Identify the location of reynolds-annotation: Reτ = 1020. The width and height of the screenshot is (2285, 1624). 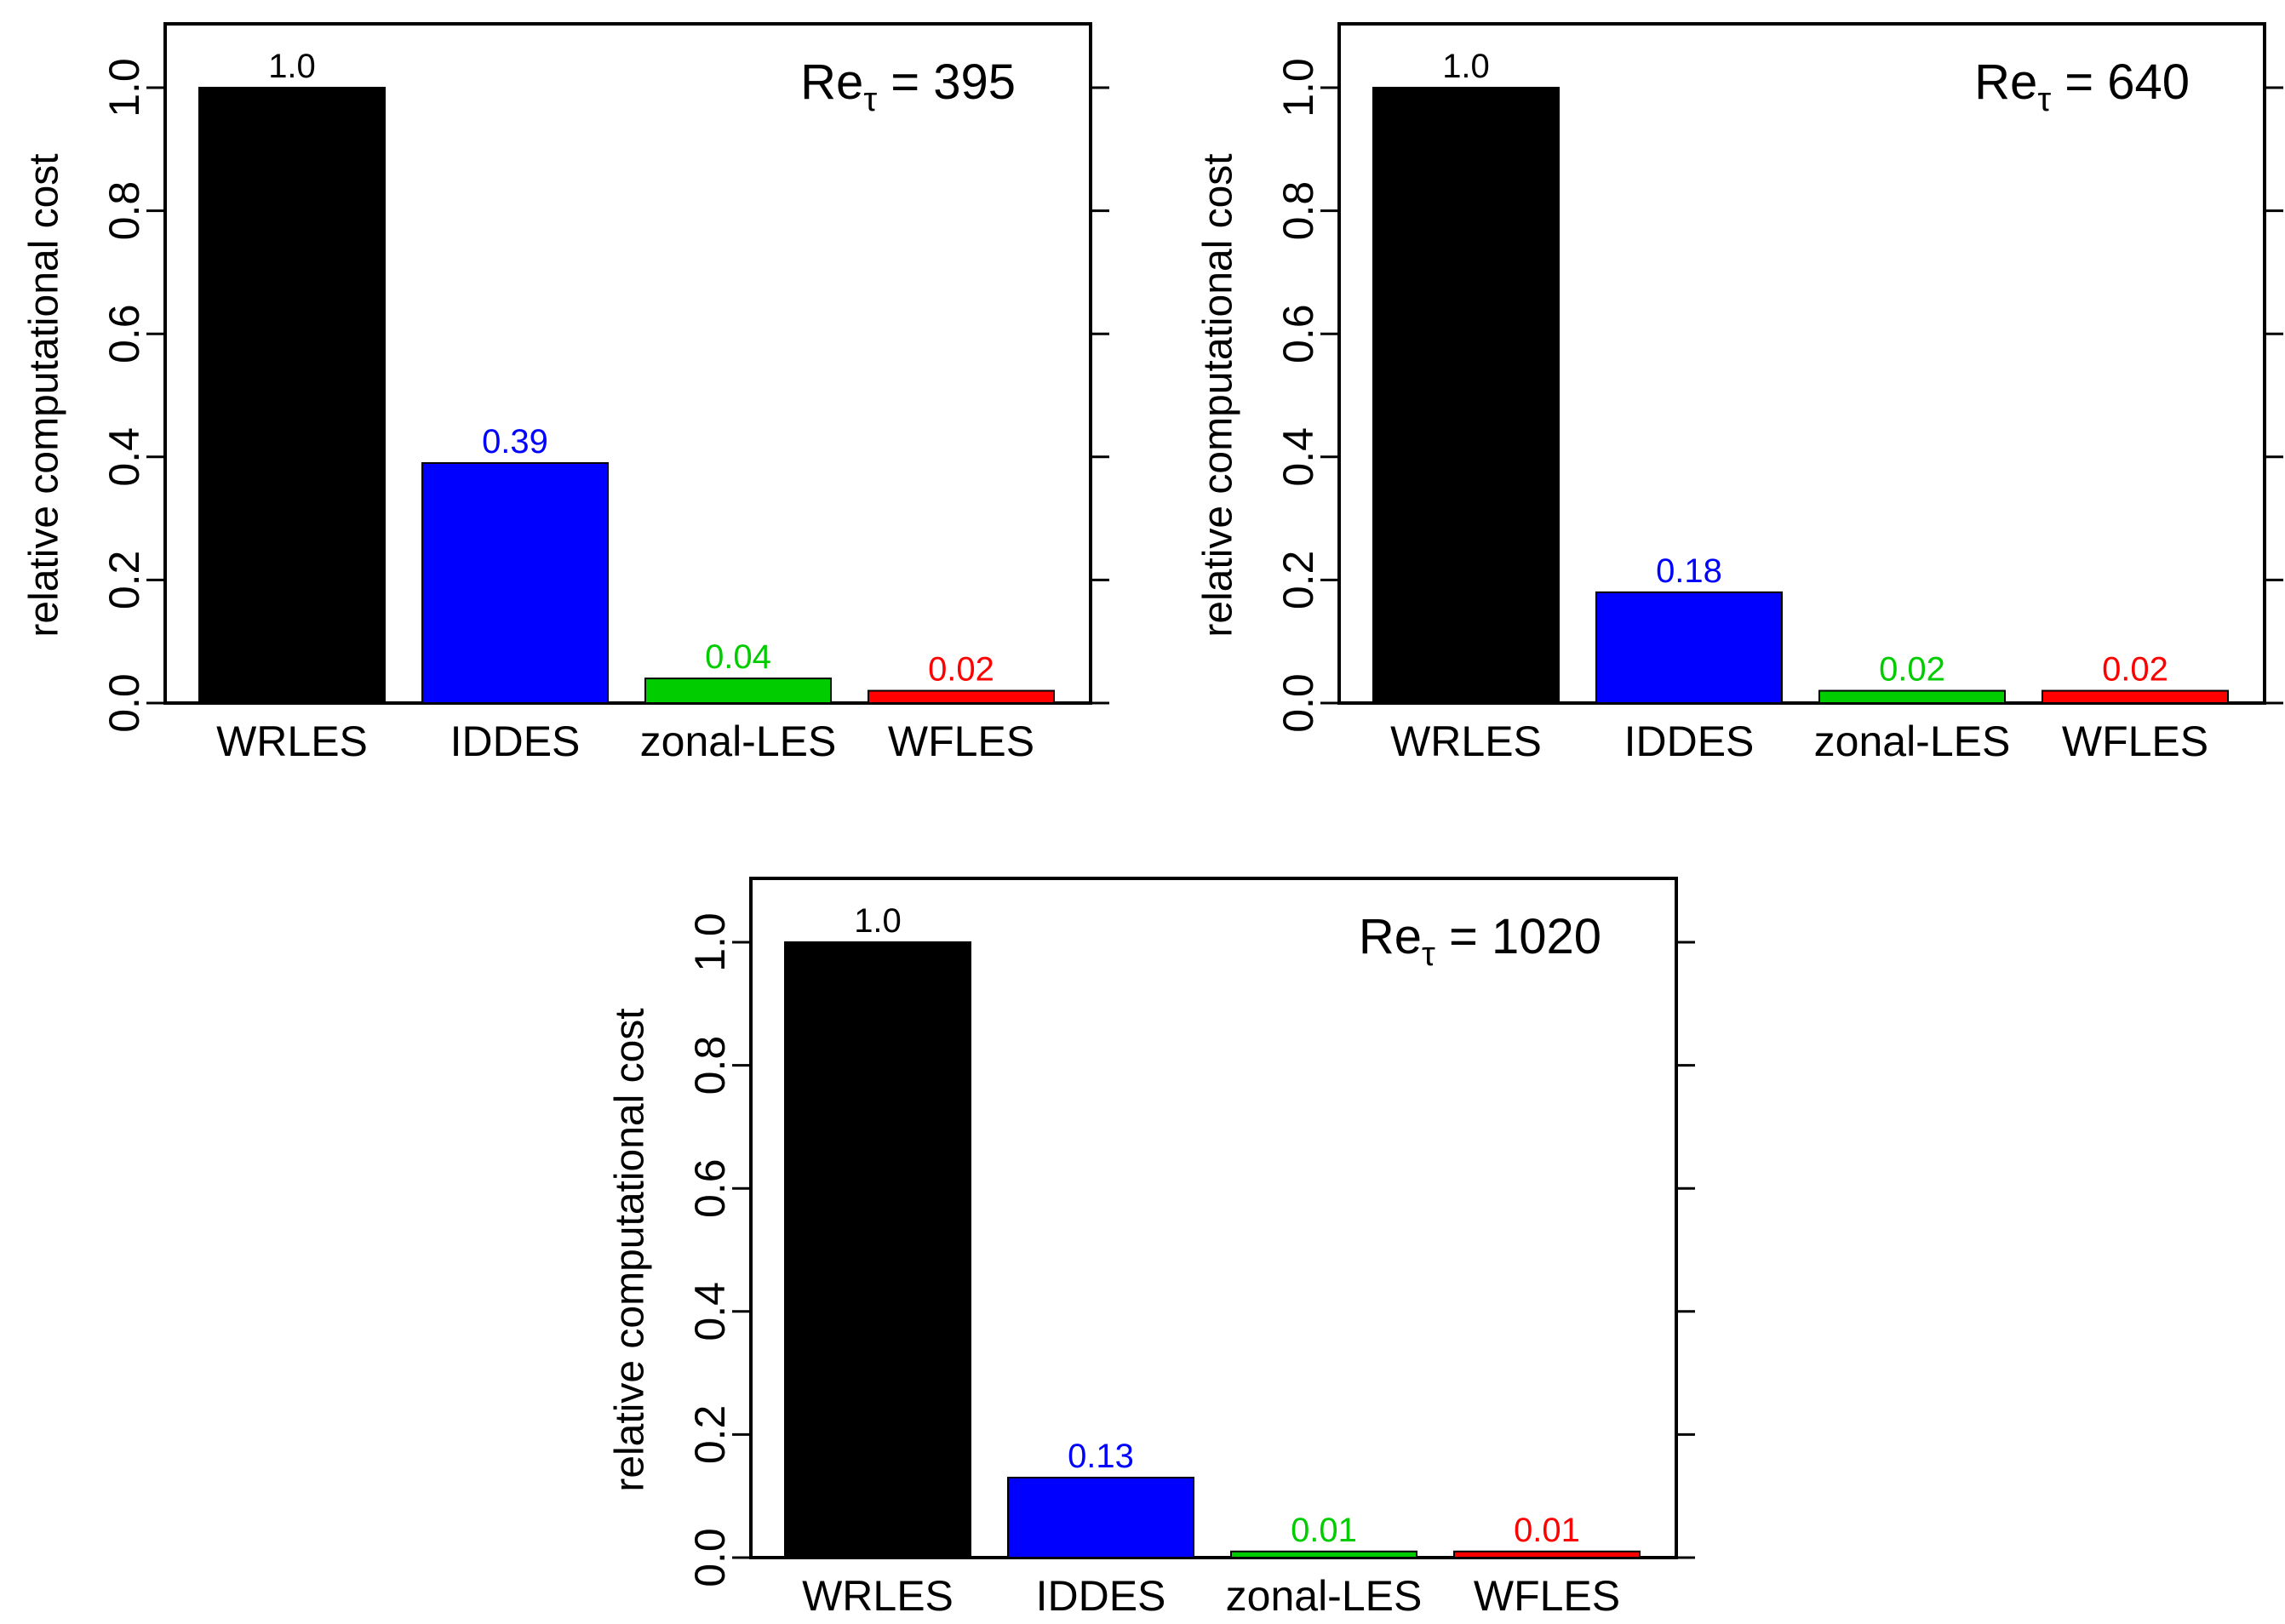
(1480, 941).